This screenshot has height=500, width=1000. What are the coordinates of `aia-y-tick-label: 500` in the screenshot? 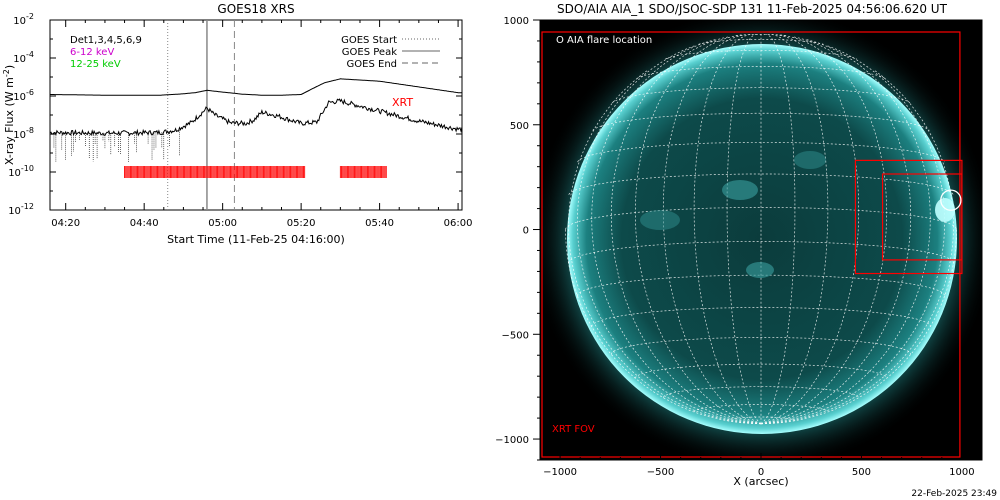 It's located at (519, 126).